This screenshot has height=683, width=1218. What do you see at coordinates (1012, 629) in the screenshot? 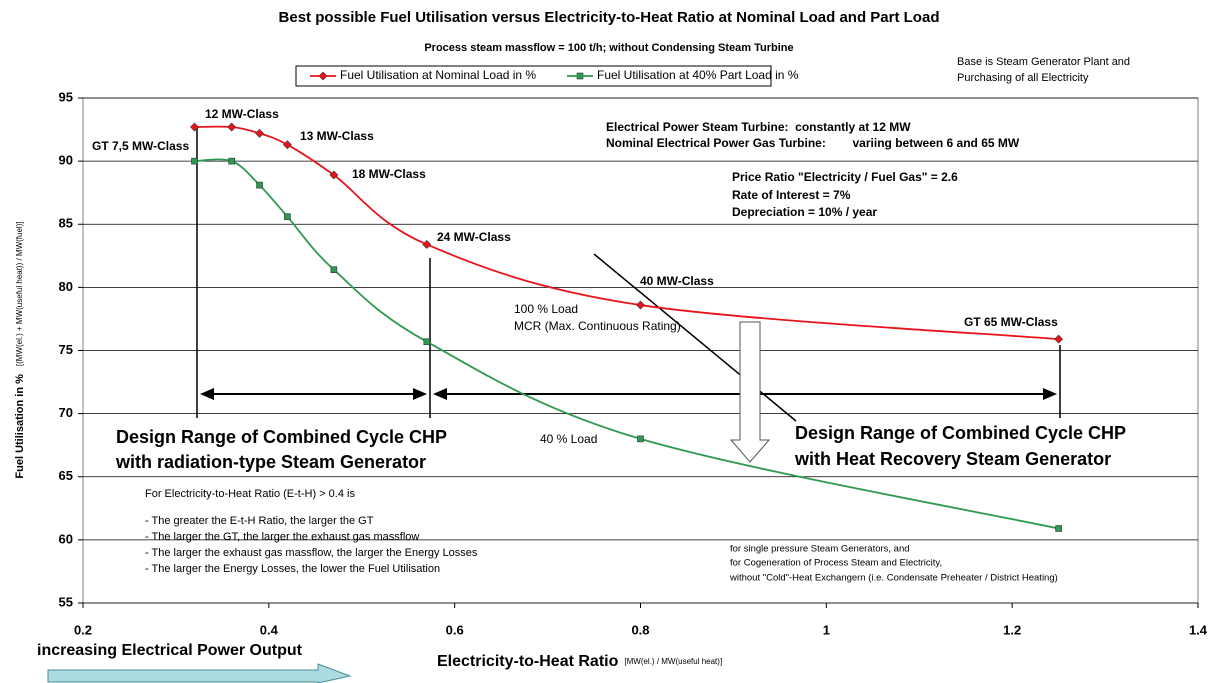
I see `x-tick-label: 1.2` at bounding box center [1012, 629].